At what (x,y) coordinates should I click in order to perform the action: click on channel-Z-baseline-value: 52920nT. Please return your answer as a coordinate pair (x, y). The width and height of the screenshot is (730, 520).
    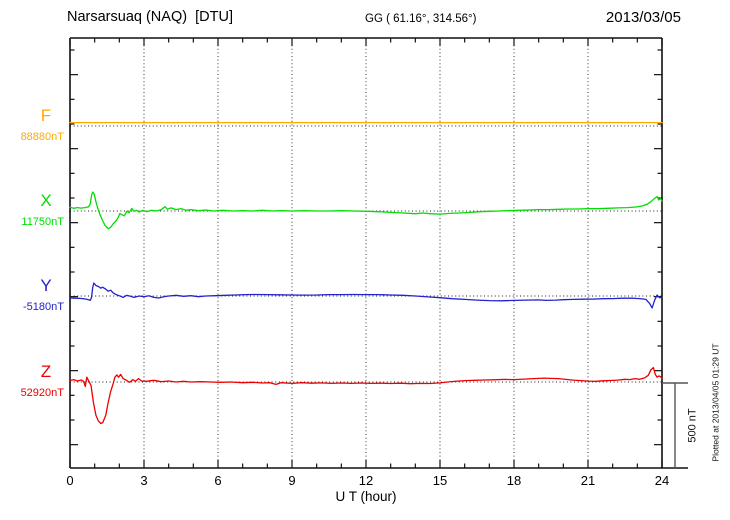
    Looking at the image, I should click on (42, 393).